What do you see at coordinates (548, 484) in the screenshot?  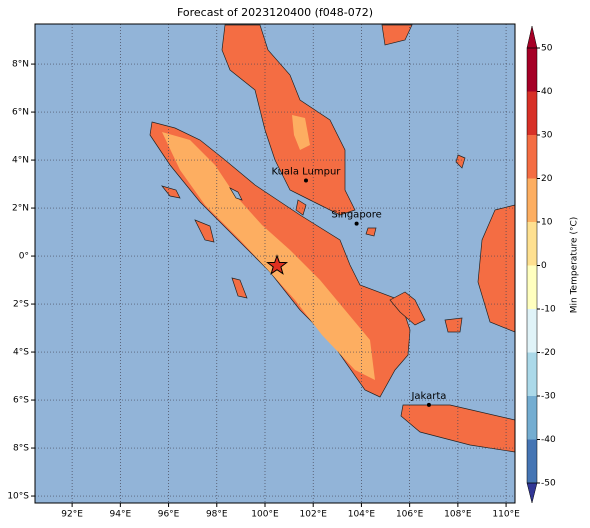 I see `colorbar-tick-label: -50` at bounding box center [548, 484].